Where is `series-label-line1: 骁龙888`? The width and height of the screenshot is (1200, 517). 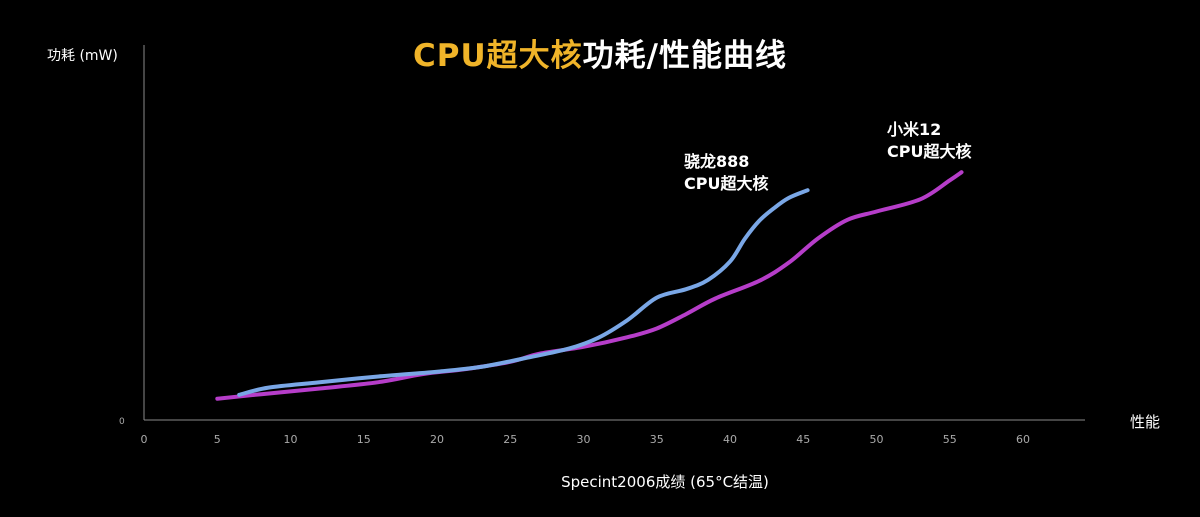
series-label-line1: 骁龙888 is located at coordinates (717, 161).